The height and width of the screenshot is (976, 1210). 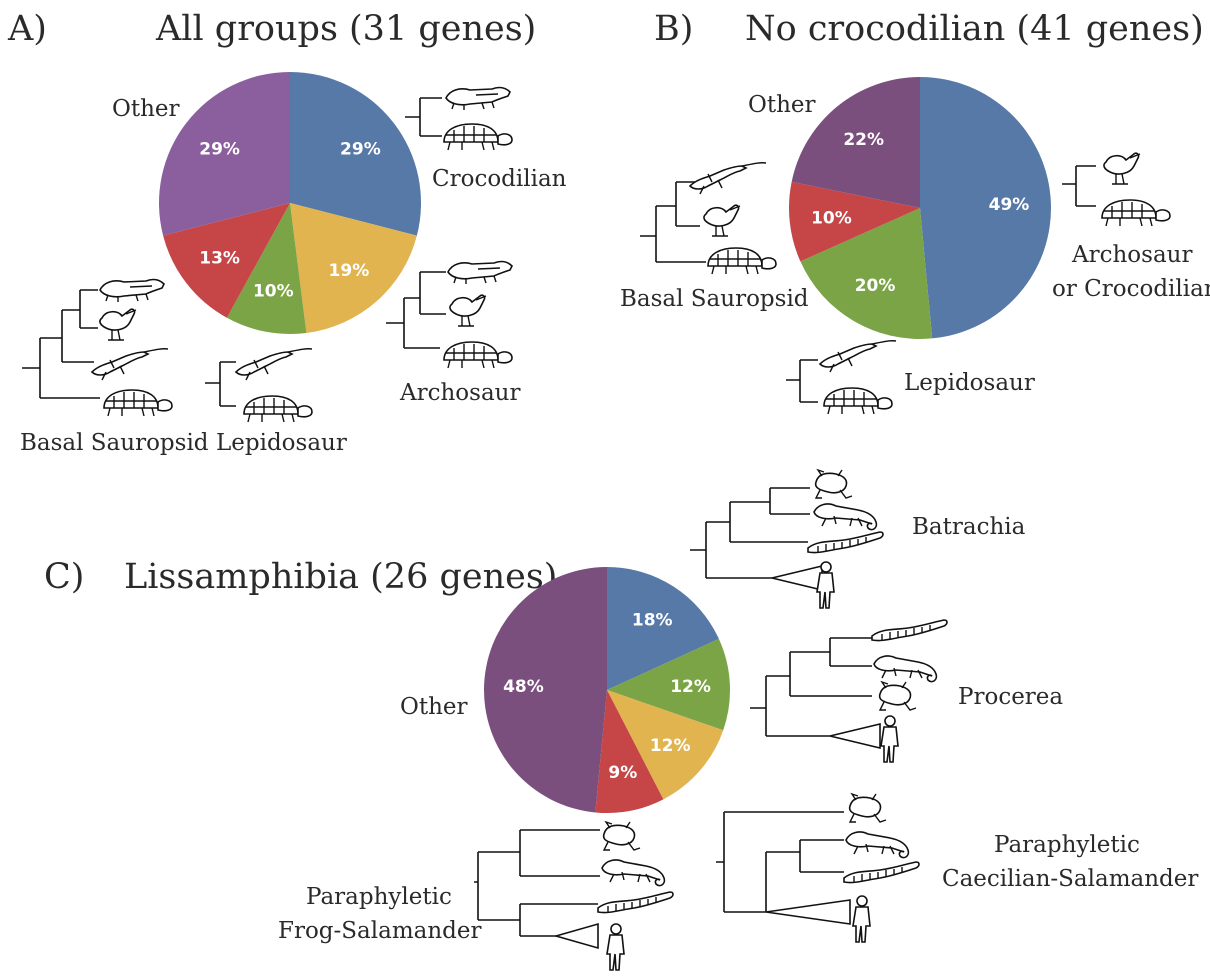 I want to click on panel-c-title: Lissamphibia (26 genes), so click(x=340, y=577).